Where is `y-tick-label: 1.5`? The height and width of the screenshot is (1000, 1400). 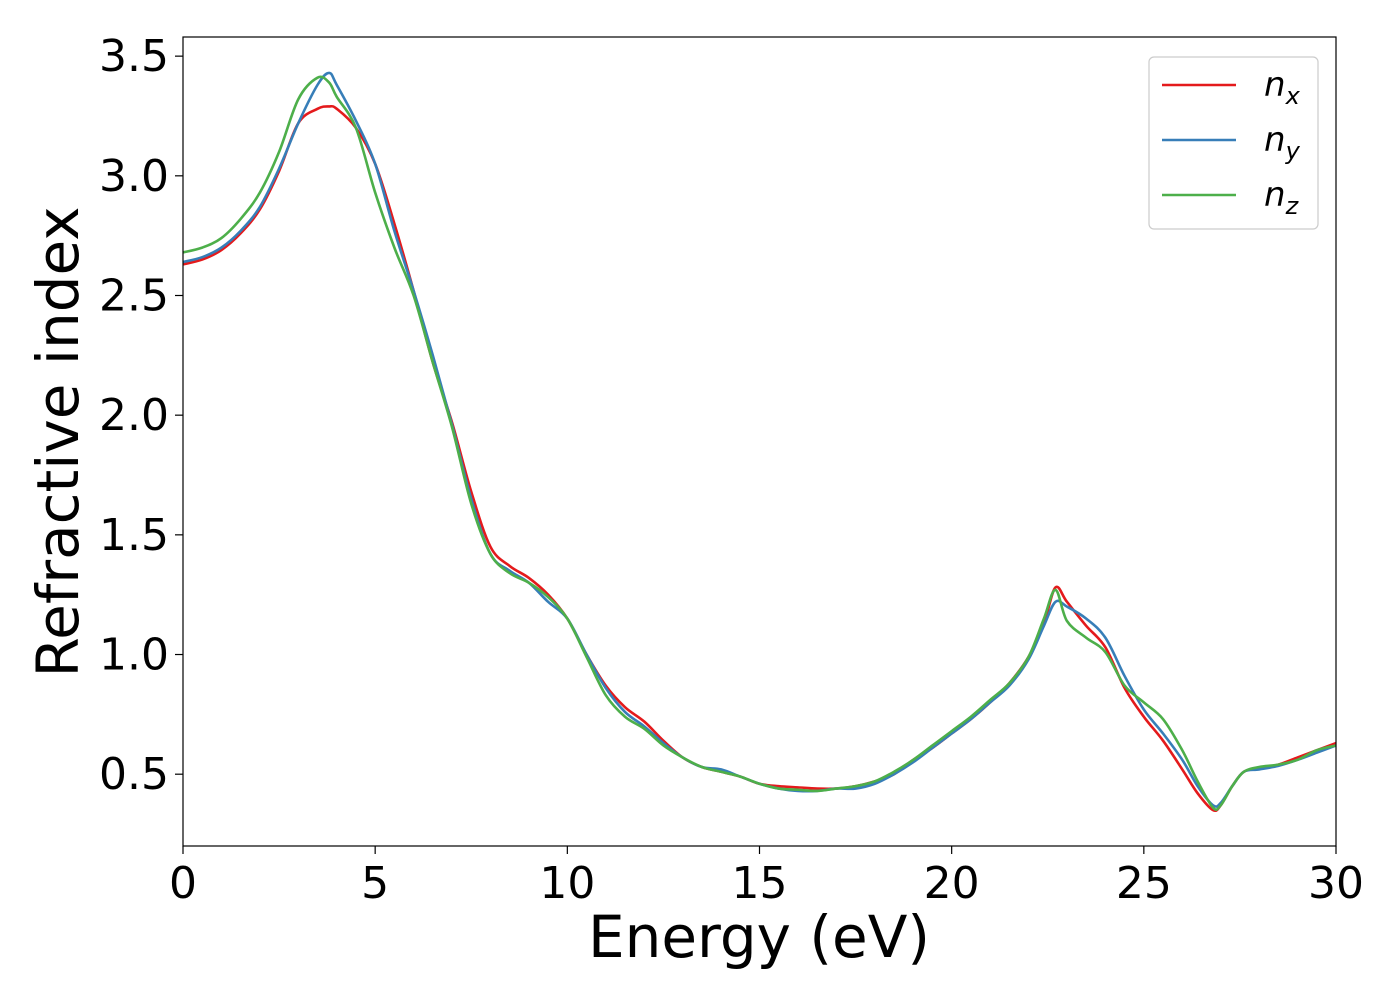
y-tick-label: 1.5 is located at coordinates (134, 535).